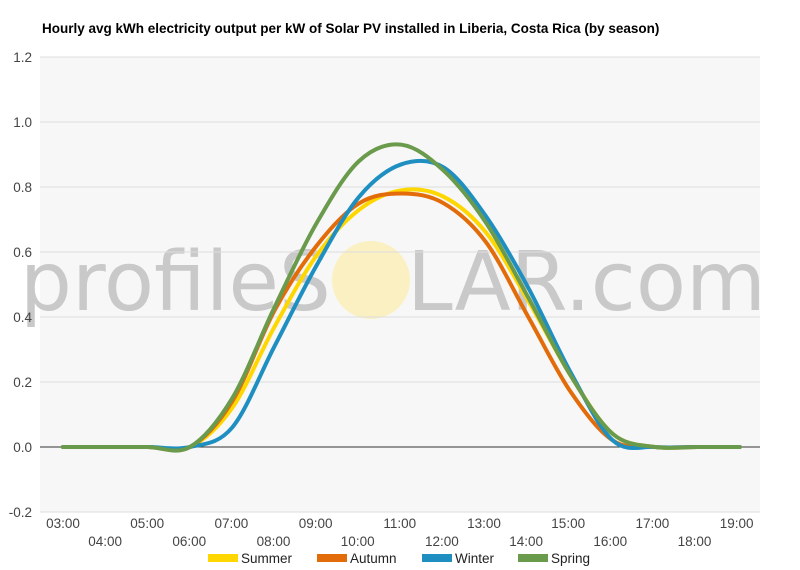 The width and height of the screenshot is (800, 570). I want to click on x-tick-label: 07:00, so click(232, 523).